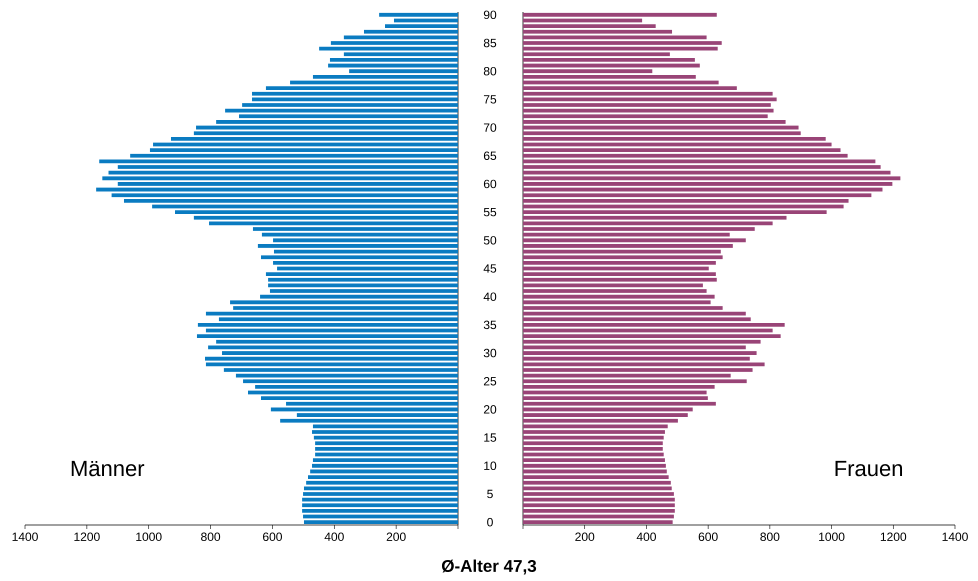 Image resolution: width=978 pixels, height=581 pixels. Describe the element at coordinates (490, 43) in the screenshot. I see `y-tick-label: 85` at that location.